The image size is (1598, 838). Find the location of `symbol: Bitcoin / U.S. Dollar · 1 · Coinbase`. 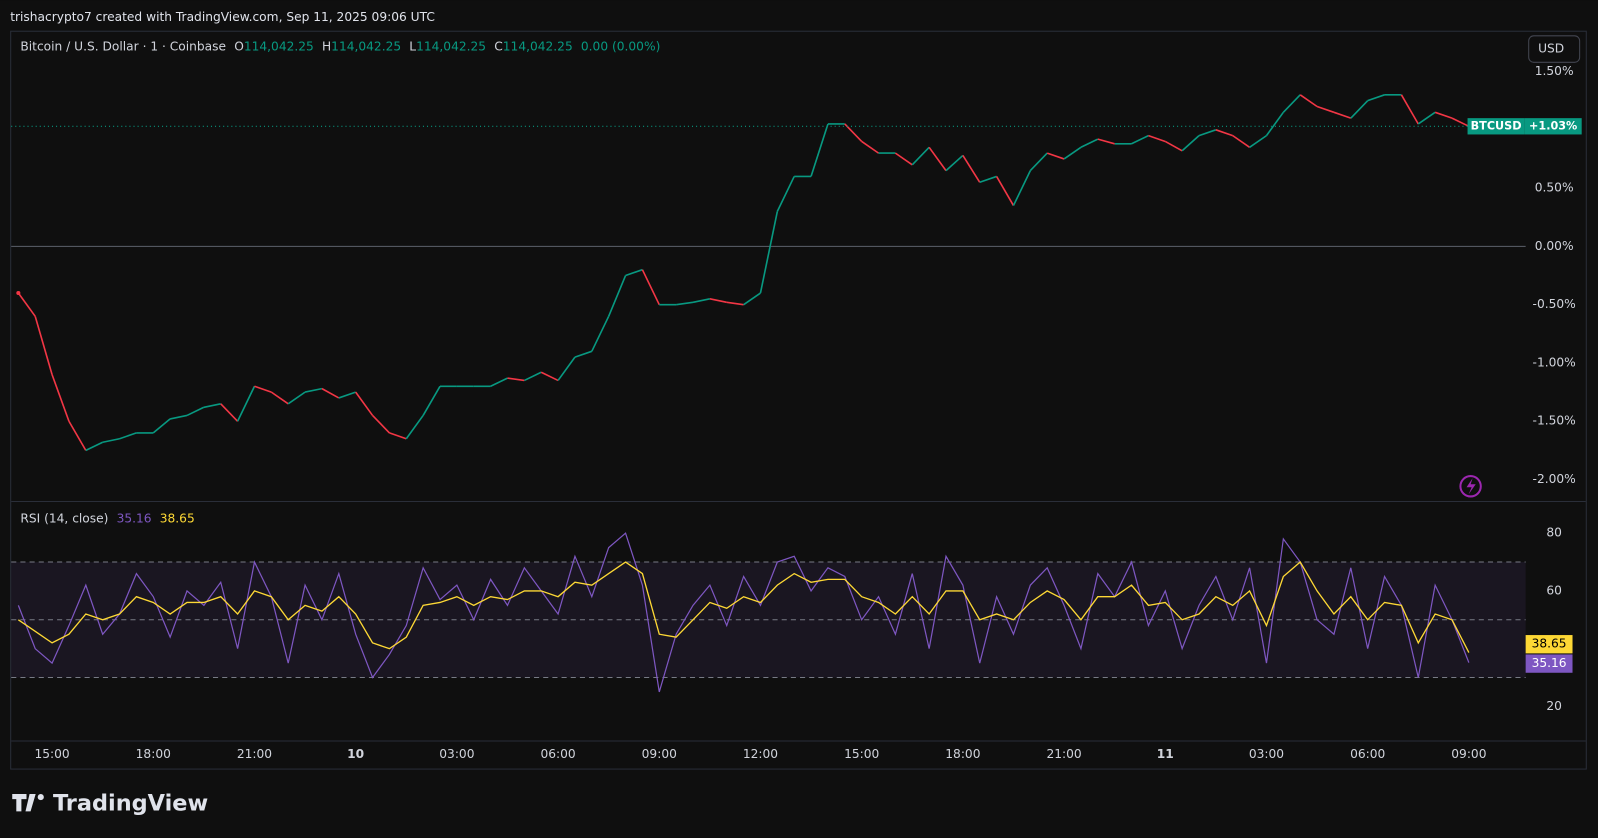

symbol: Bitcoin / U.S. Dollar · 1 · Coinbase is located at coordinates (123, 47).